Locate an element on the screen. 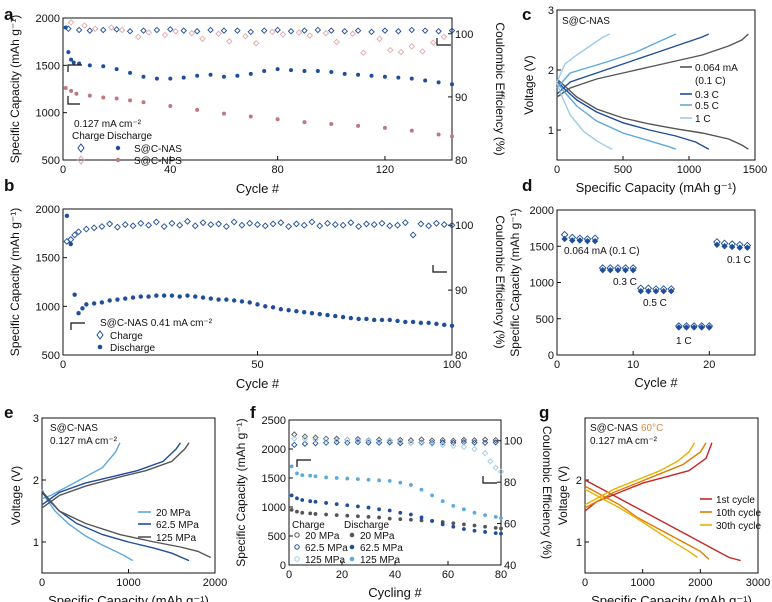 The width and height of the screenshot is (772, 602). panel-d-frame is located at coordinates (656, 282).